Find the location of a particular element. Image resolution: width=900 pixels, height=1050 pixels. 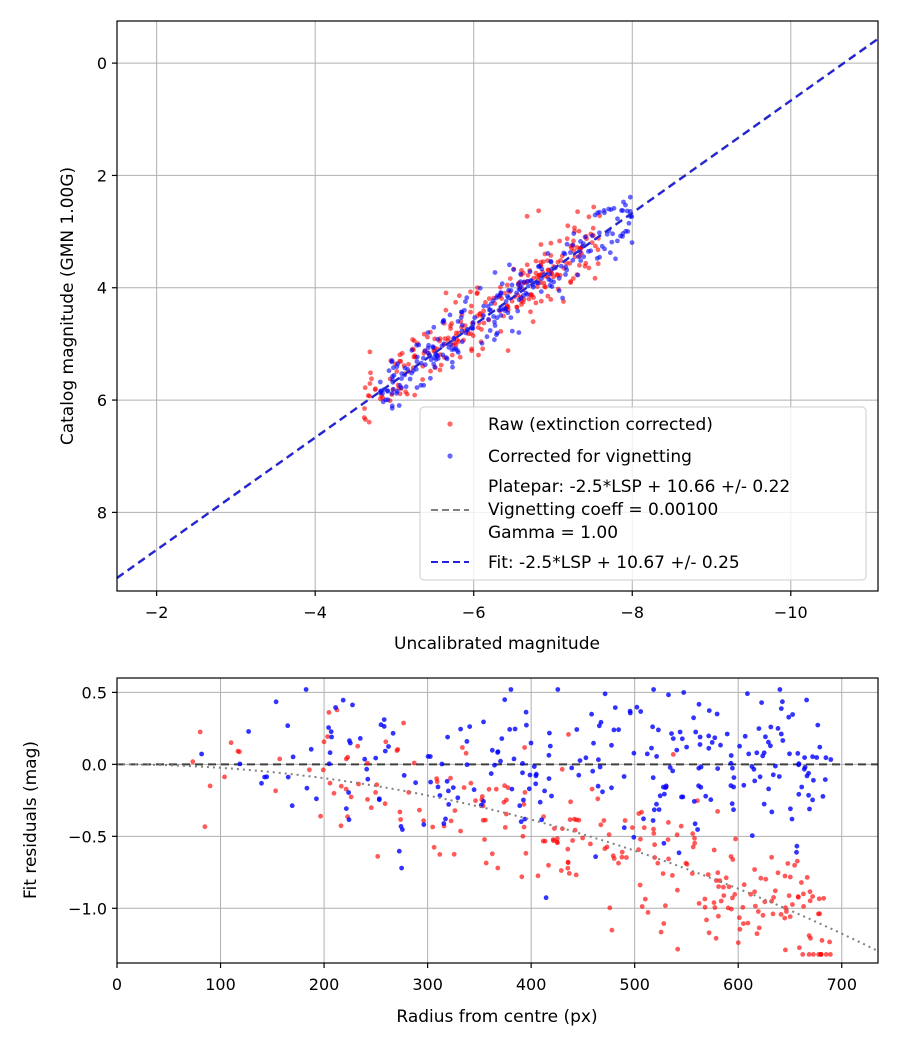

residuals-x-axis-label: Radius from centre (px) is located at coordinates (496, 1017).